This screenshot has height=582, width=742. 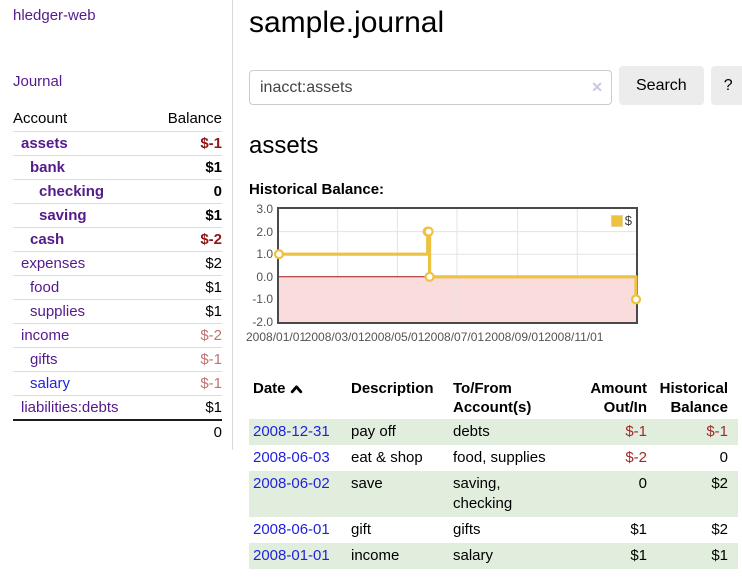 I want to click on account-balance: $2, so click(x=186, y=263).